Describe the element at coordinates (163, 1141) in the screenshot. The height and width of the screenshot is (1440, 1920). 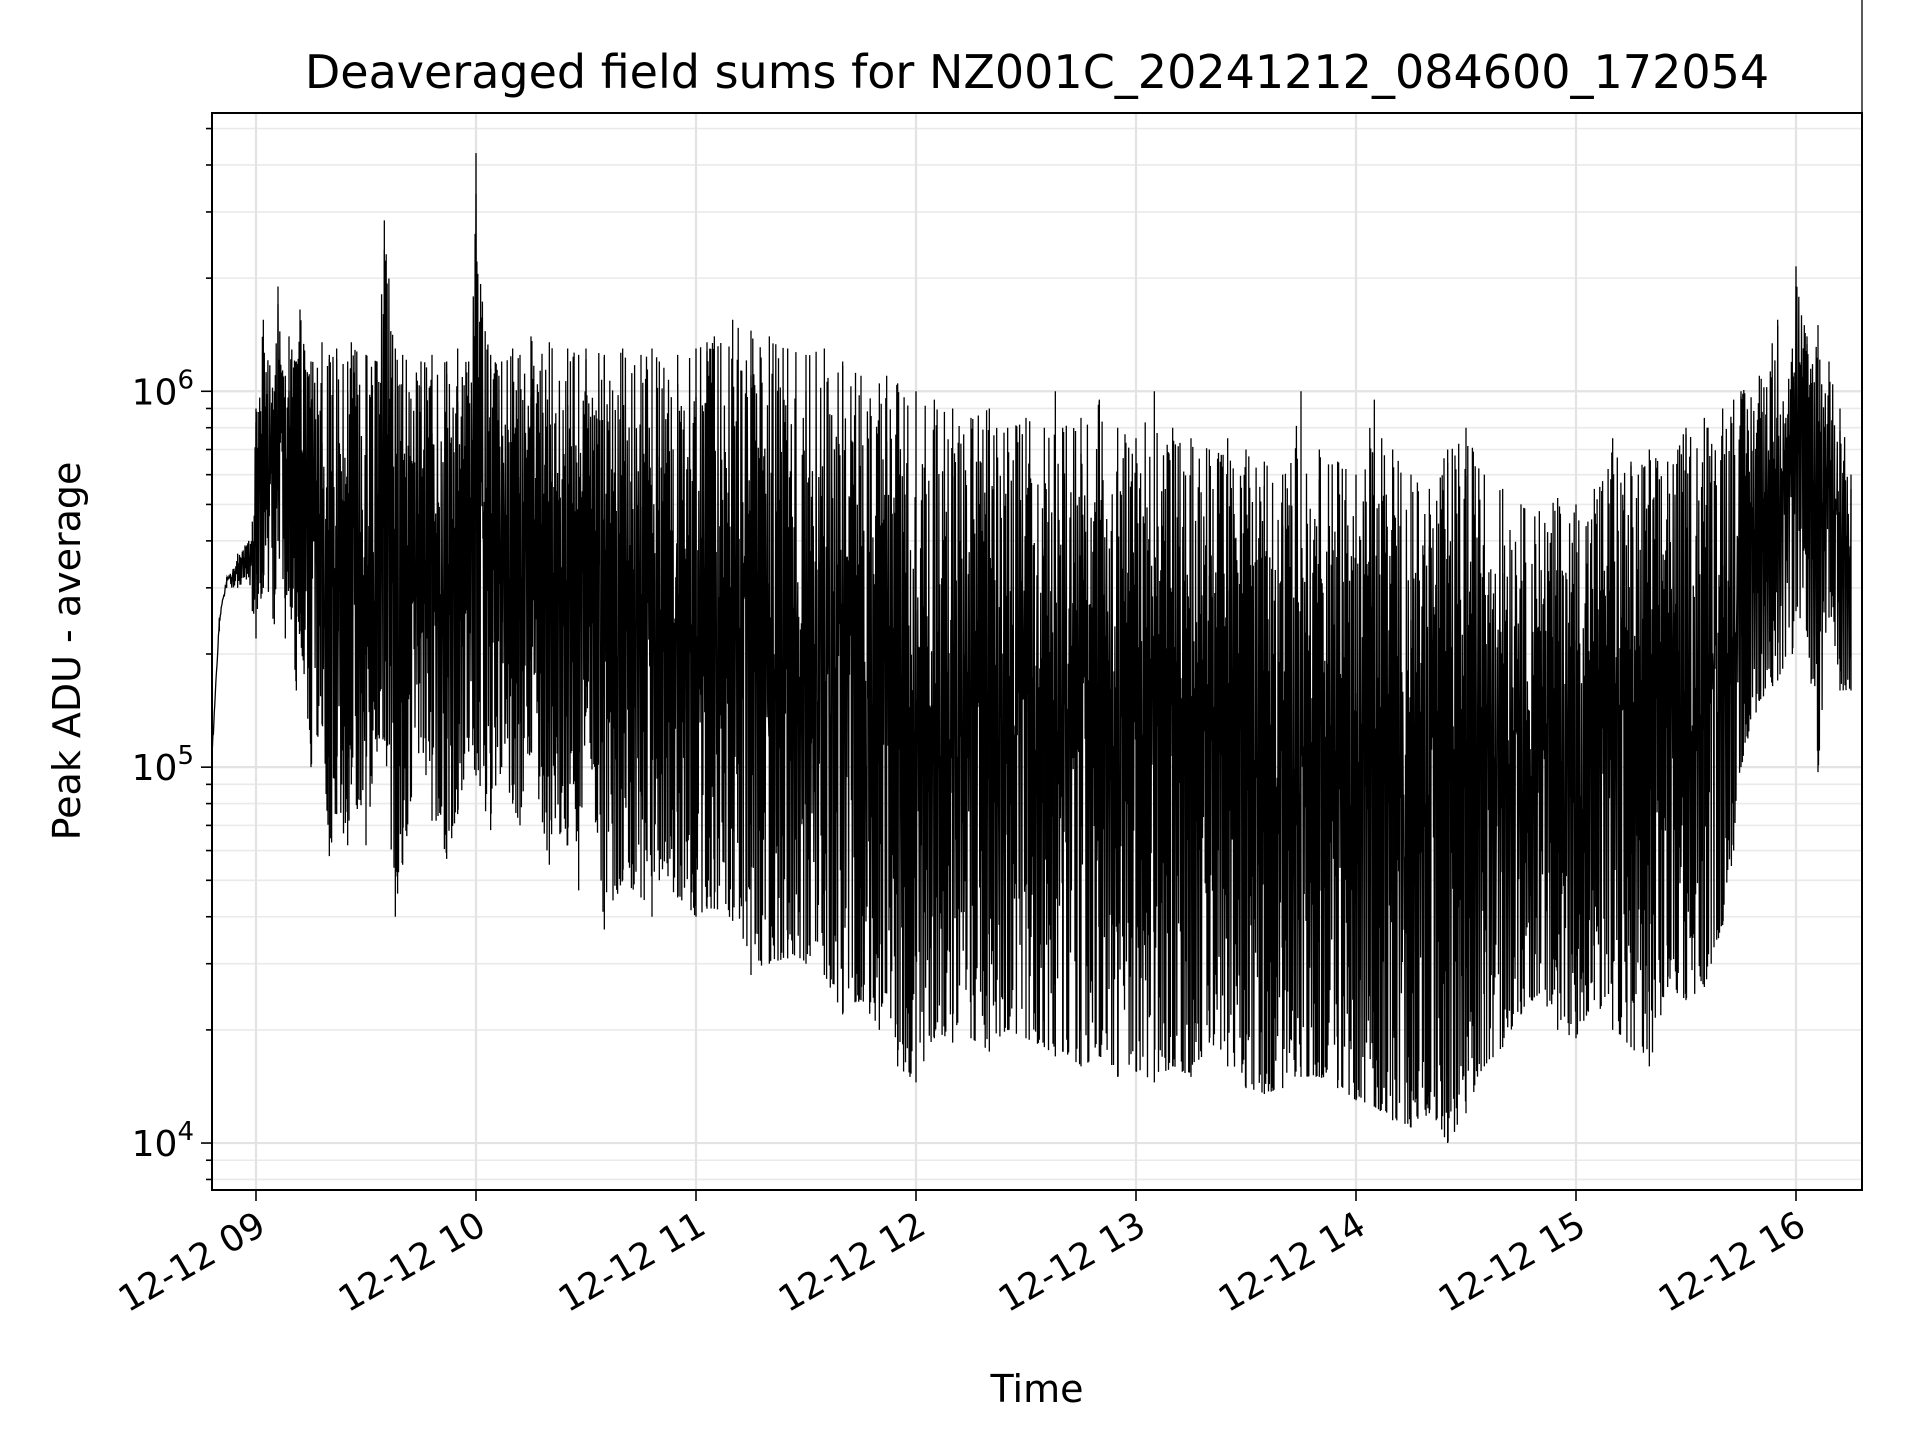
I see `y-tick-label: 10⁴` at that location.